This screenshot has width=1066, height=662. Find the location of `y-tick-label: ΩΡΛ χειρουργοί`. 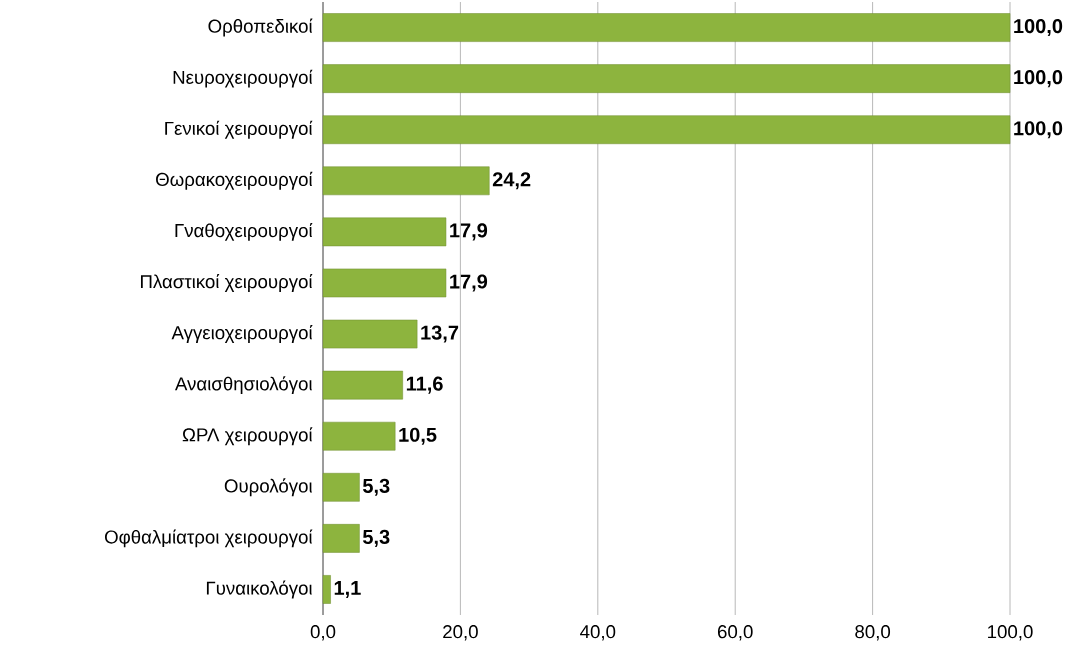

y-tick-label: ΩΡΛ χειρουργοί is located at coordinates (247, 436).